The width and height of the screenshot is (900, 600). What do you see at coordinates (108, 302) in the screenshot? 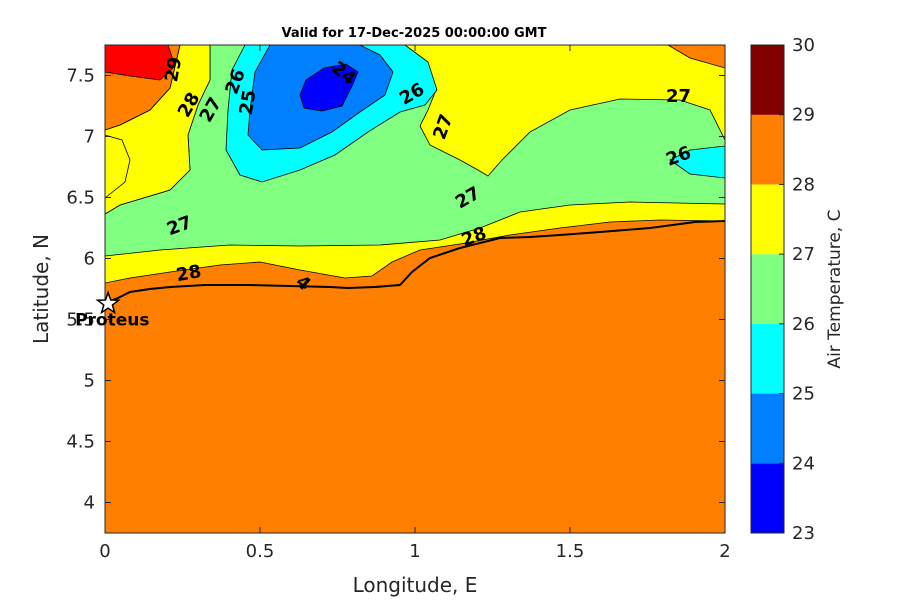
I see `star-icon` at bounding box center [108, 302].